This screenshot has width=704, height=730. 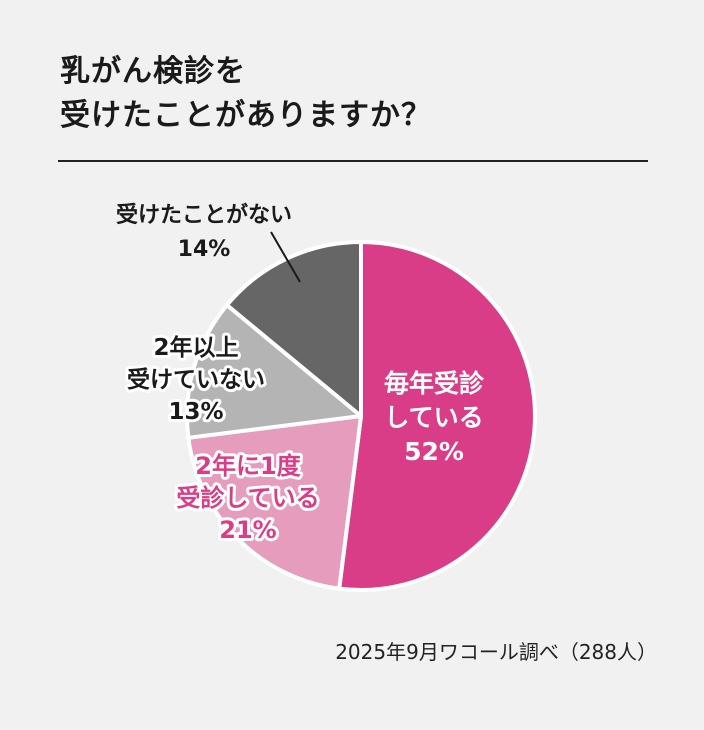 I want to click on source-note: 2025年9月ワコール調べ（288人）, so click(x=496, y=652).